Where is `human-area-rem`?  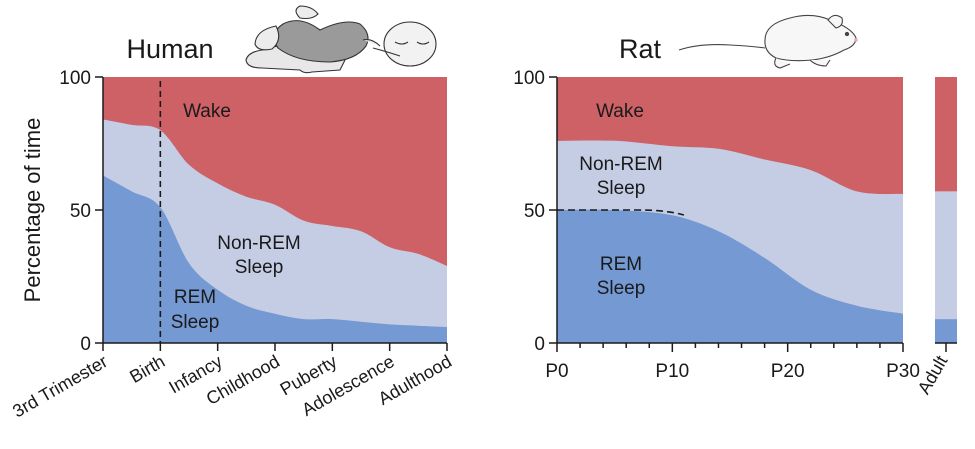 human-area-rem is located at coordinates (275, 259).